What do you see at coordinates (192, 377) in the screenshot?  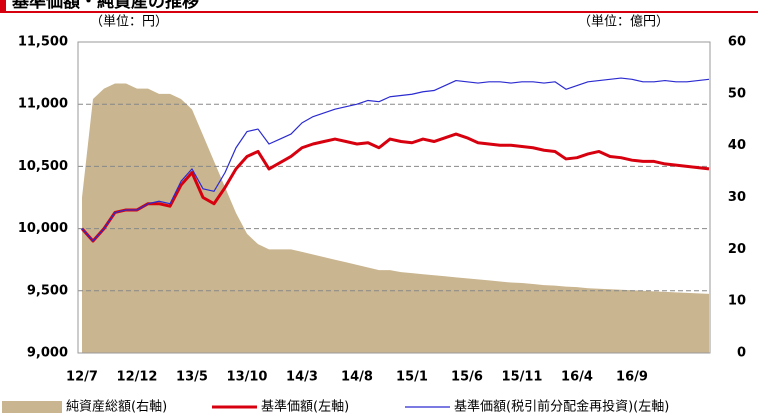 I see `x-tick-label: 13/5` at bounding box center [192, 377].